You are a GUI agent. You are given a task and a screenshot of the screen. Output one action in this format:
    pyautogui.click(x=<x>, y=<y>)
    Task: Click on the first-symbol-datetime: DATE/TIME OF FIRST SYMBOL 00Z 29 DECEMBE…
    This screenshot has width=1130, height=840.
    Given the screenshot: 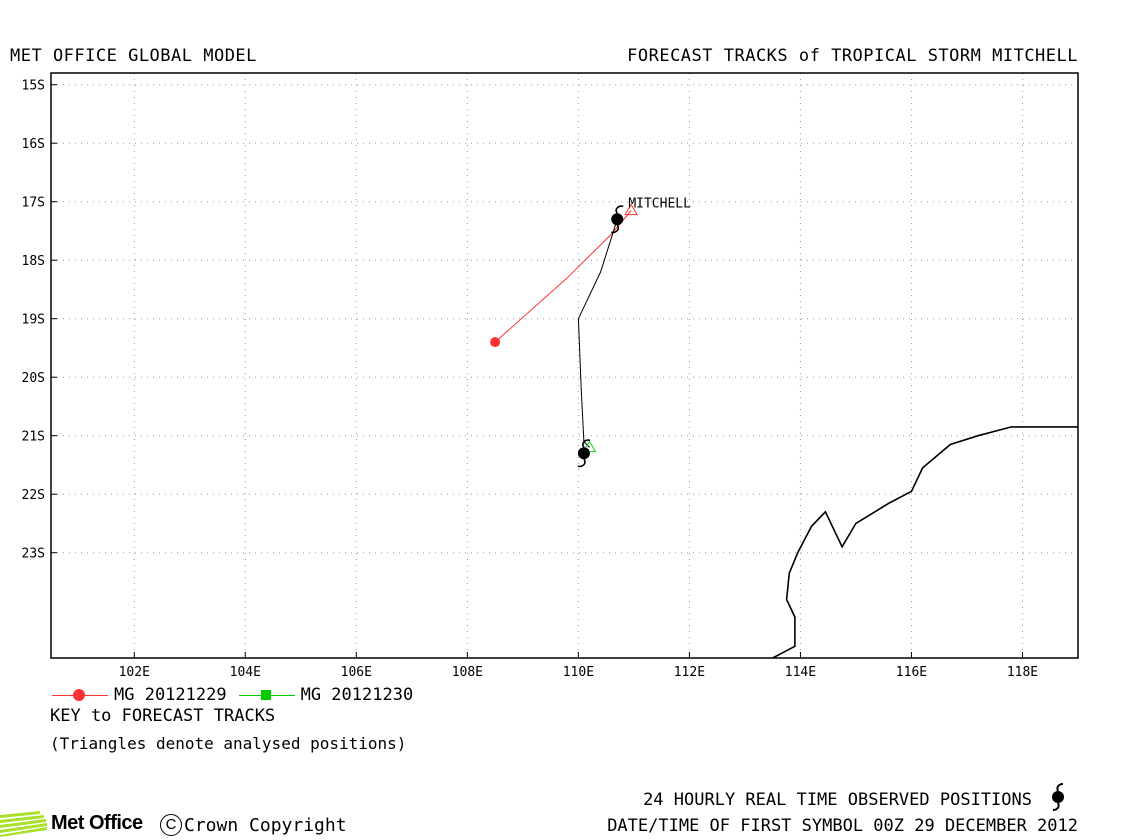 What is the action you would take?
    pyautogui.click(x=842, y=826)
    